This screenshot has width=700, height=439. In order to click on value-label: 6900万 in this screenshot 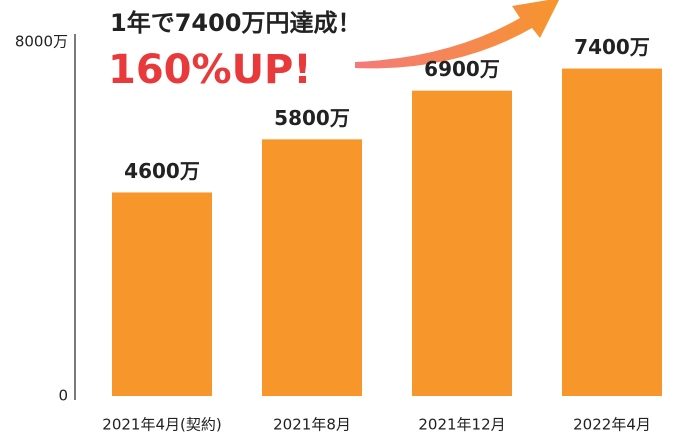, I will do `click(462, 69)`.